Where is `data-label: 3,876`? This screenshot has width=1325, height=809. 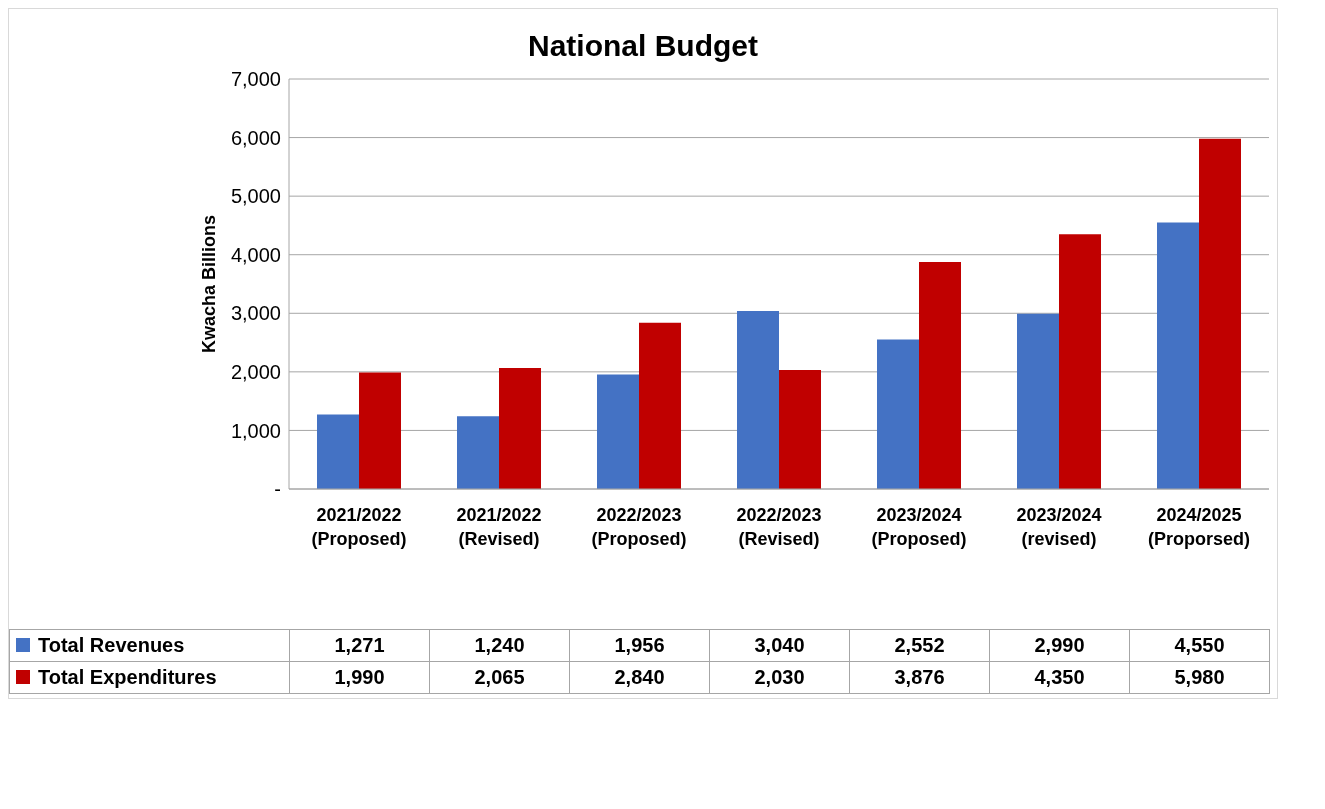
data-label: 3,876 is located at coordinates (919, 677).